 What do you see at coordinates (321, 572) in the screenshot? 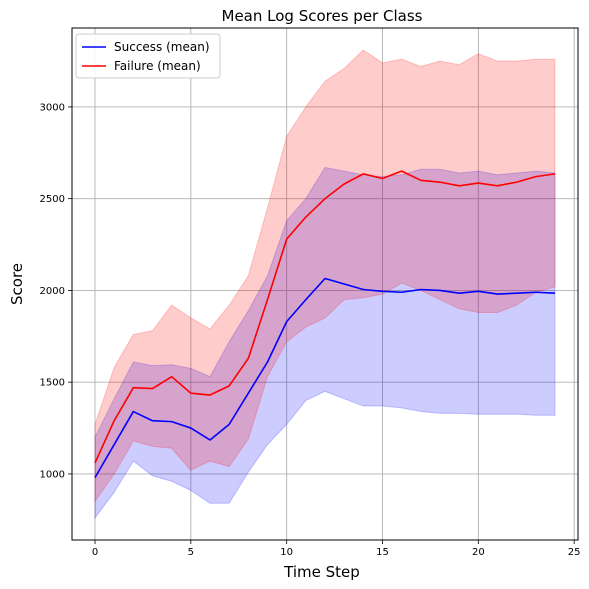
I see `x-axis-label: Time Step` at bounding box center [321, 572].